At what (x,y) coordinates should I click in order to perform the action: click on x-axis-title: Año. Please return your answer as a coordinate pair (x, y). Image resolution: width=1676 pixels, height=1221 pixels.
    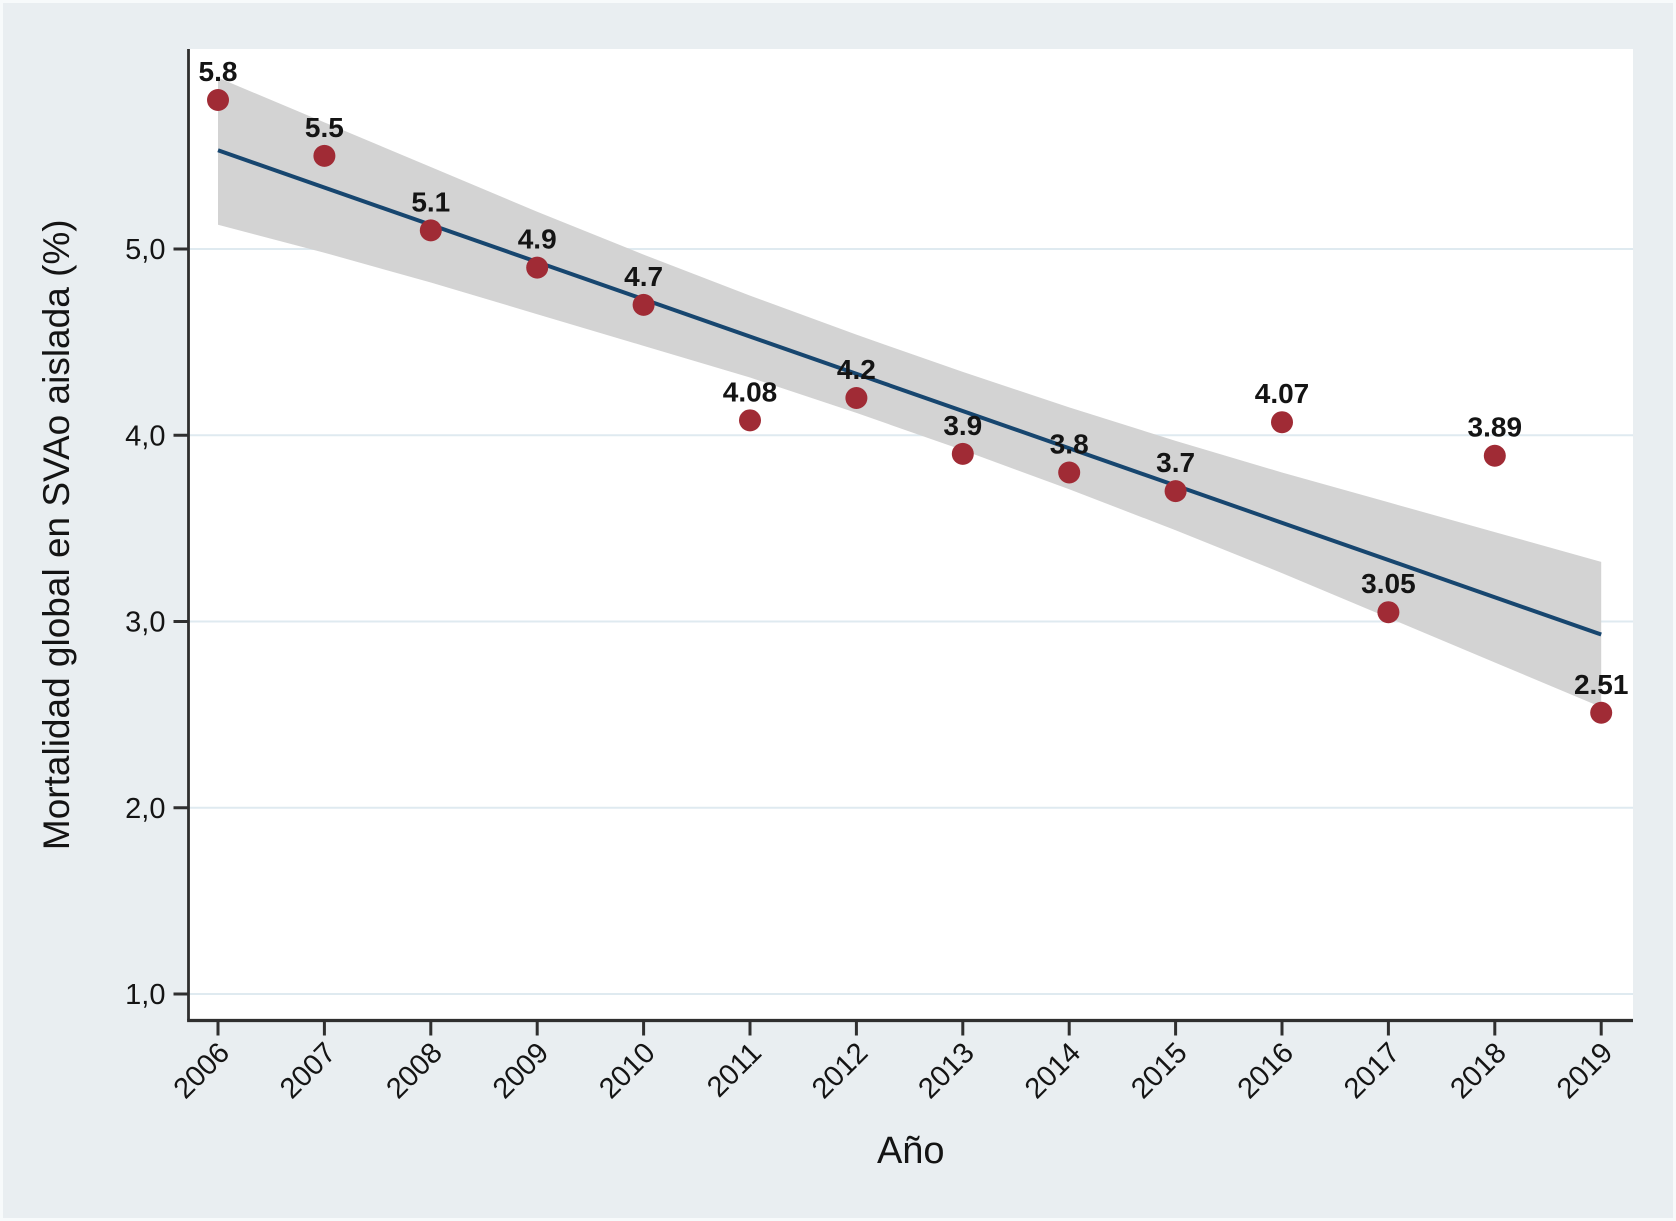
    Looking at the image, I should click on (911, 1151).